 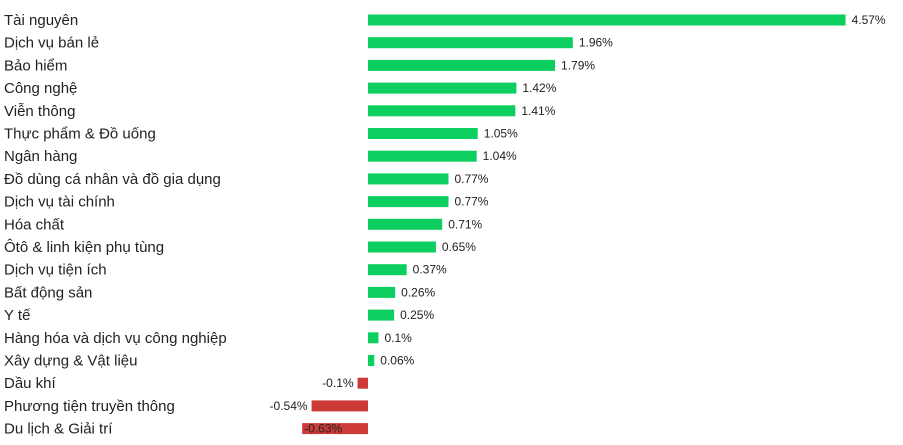 What do you see at coordinates (869, 20) in the screenshot?
I see `value-label: 4.57%` at bounding box center [869, 20].